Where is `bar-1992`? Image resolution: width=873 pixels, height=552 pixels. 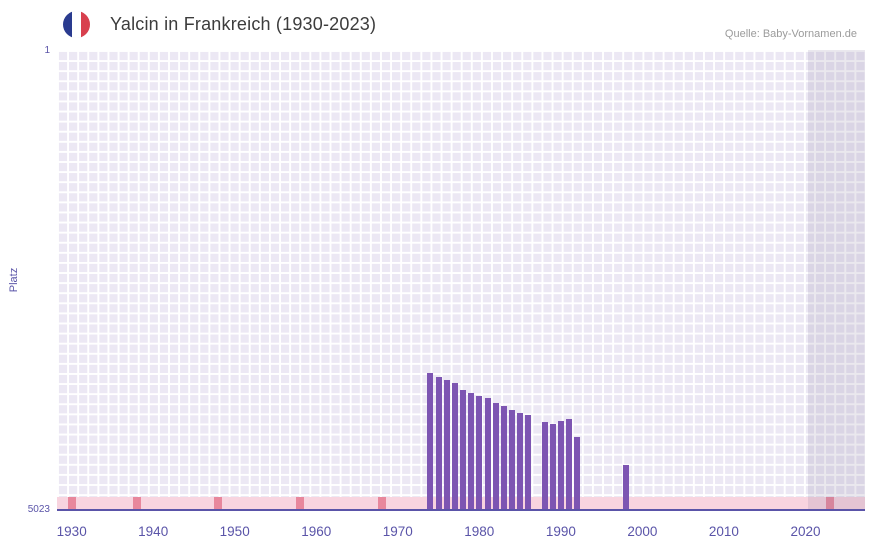
bar-1992 is located at coordinates (577, 473).